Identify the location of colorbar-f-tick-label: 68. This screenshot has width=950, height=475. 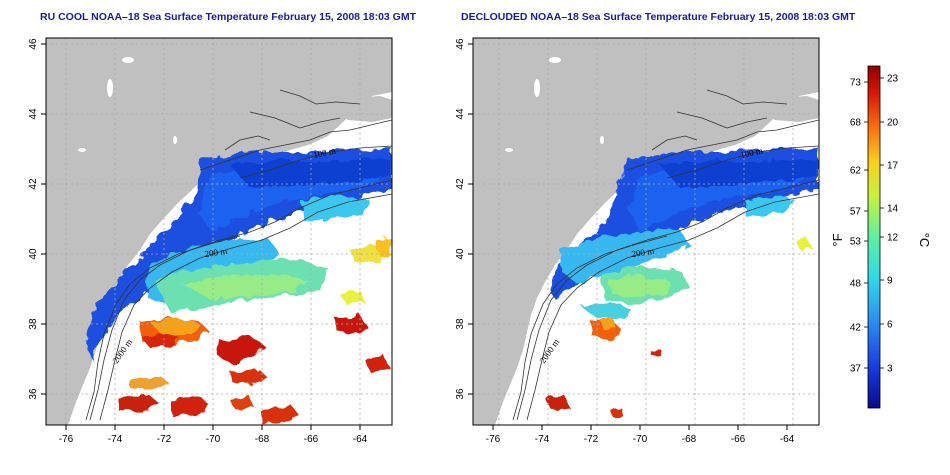
(856, 123).